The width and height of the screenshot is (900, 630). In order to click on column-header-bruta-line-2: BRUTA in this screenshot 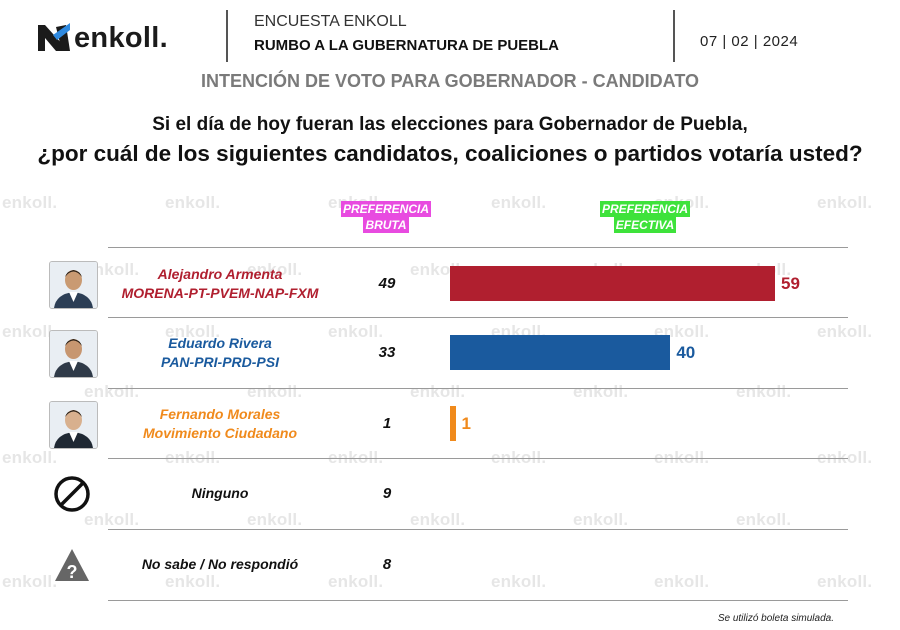, I will do `click(386, 225)`.